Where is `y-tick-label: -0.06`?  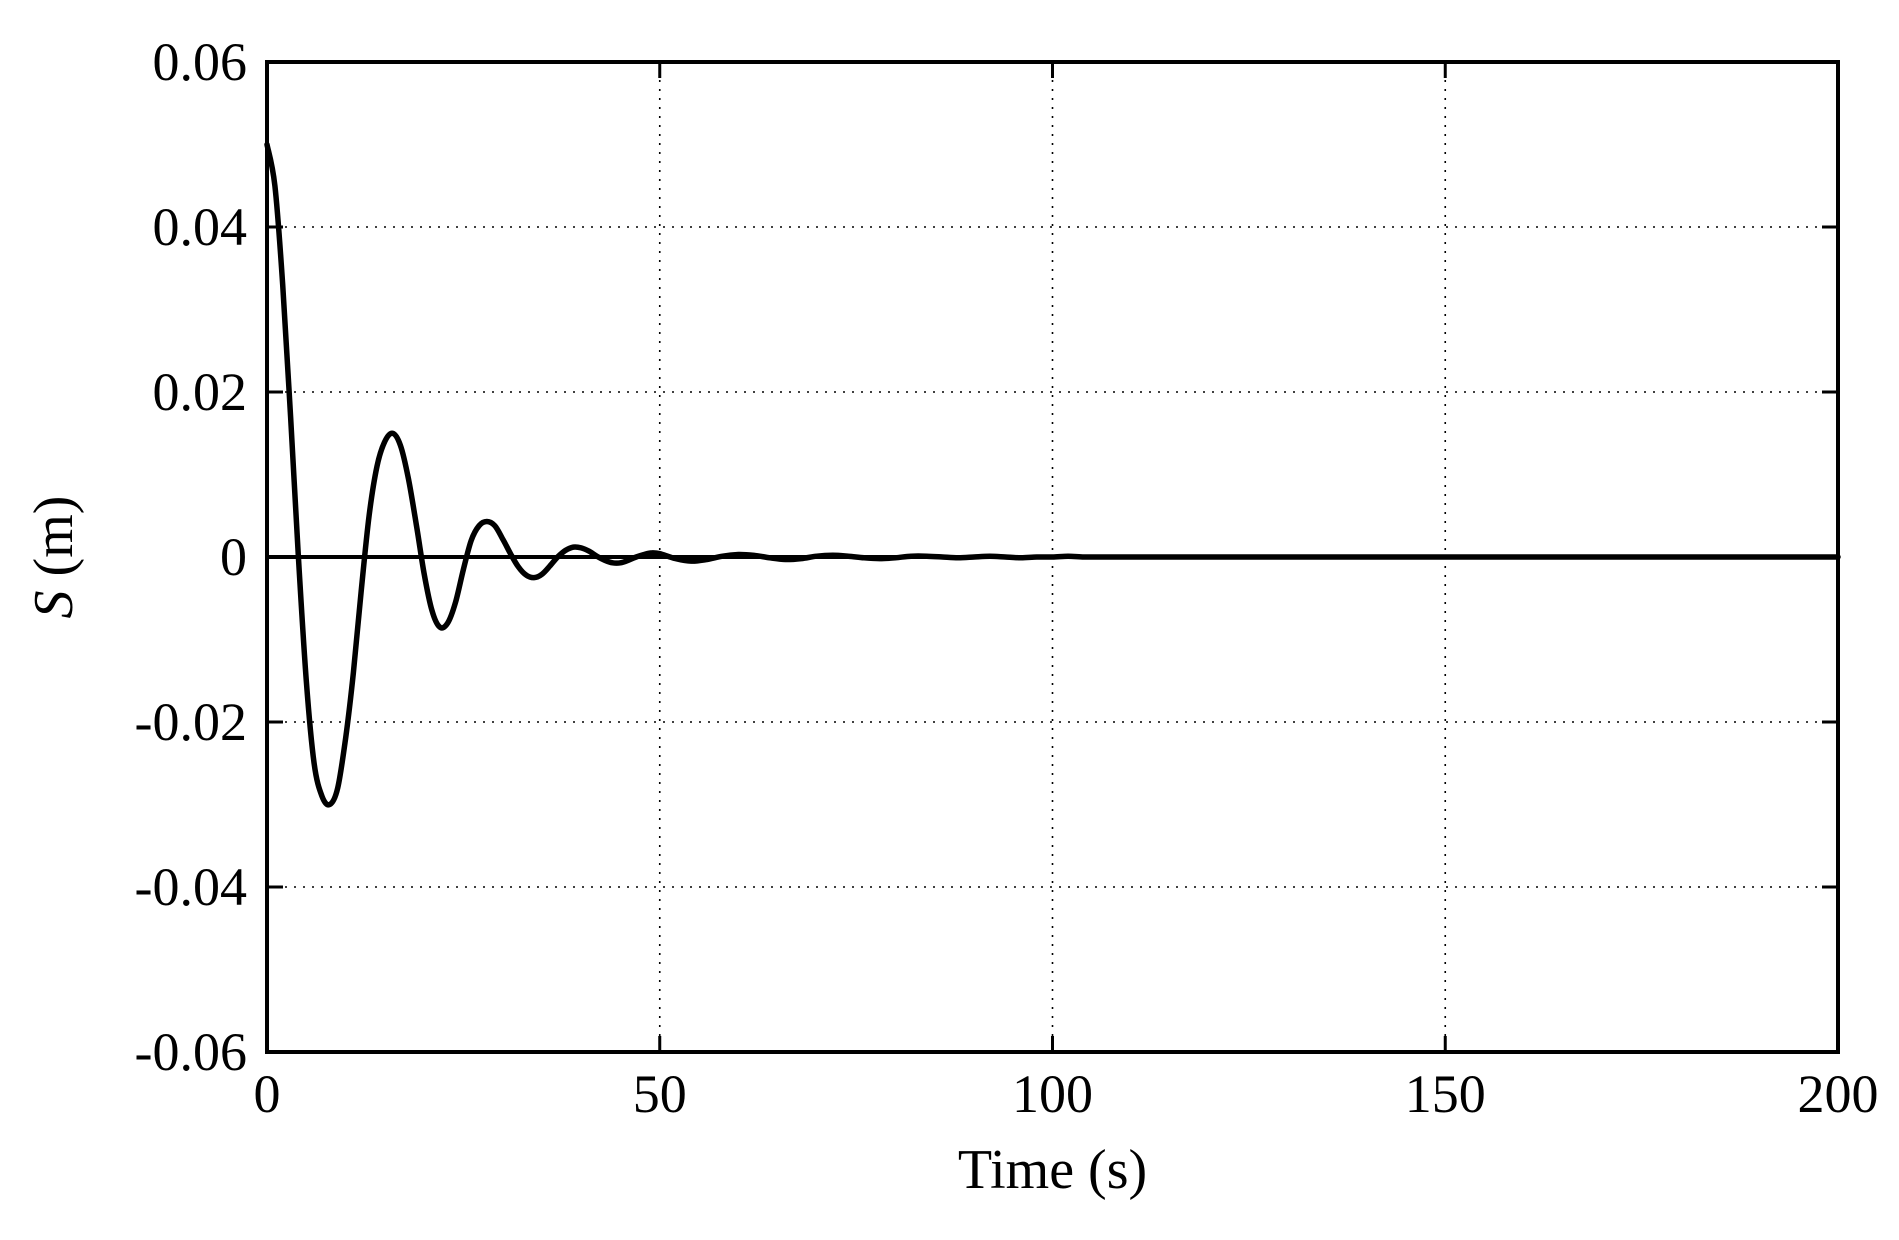 y-tick-label: -0.06 is located at coordinates (191, 1052).